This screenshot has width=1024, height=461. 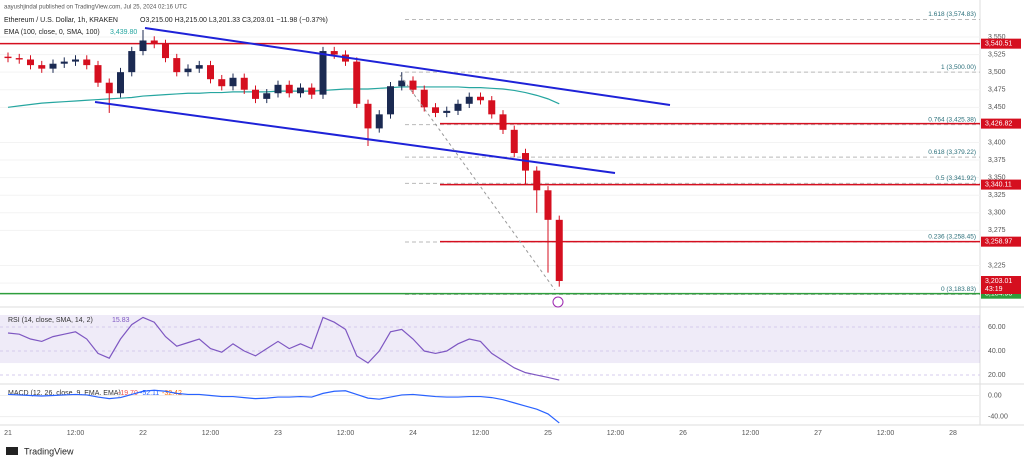 What do you see at coordinates (994, 289) in the screenshot?
I see `countdown: 43:19` at bounding box center [994, 289].